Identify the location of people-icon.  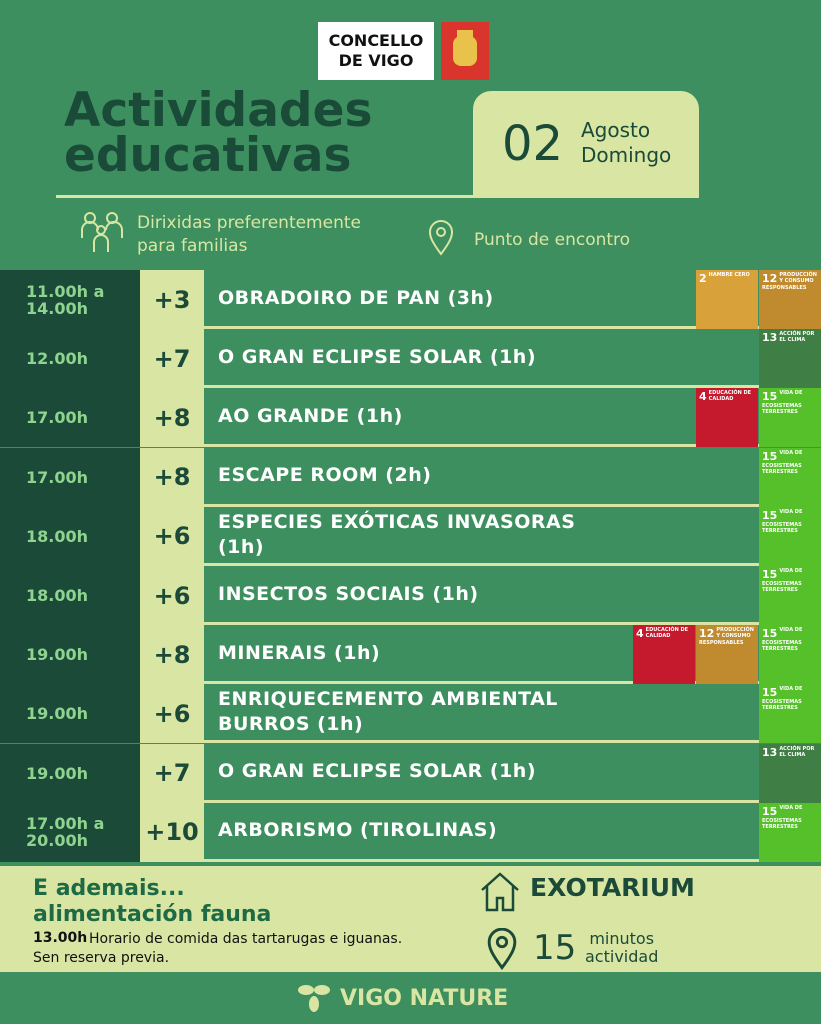
(102, 232).